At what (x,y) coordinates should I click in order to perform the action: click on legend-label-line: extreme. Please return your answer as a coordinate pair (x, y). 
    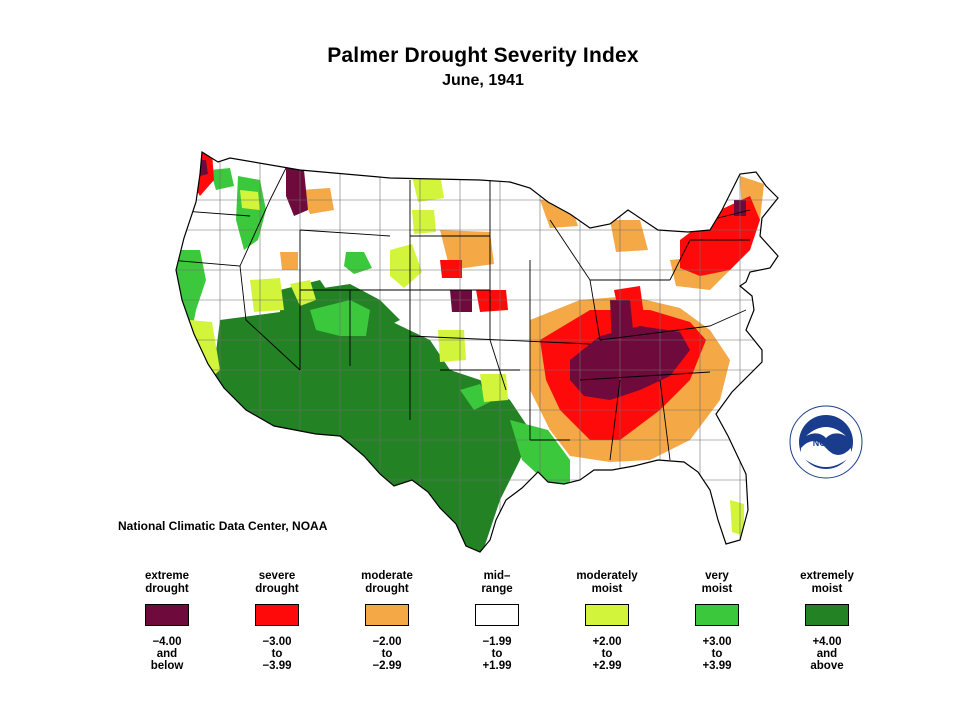
    Looking at the image, I should click on (167, 576).